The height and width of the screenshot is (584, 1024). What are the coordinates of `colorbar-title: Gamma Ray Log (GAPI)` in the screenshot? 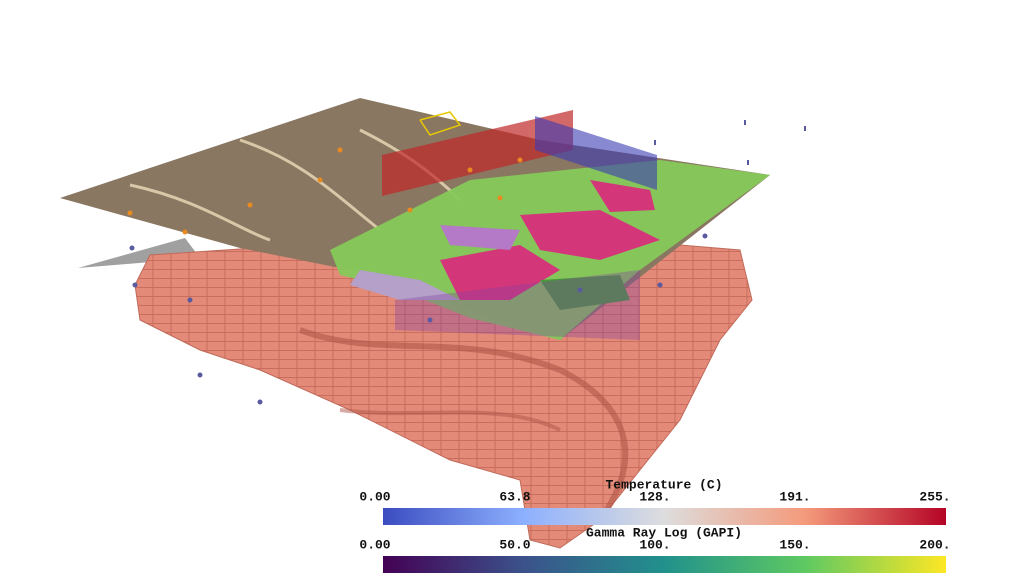 It's located at (664, 532).